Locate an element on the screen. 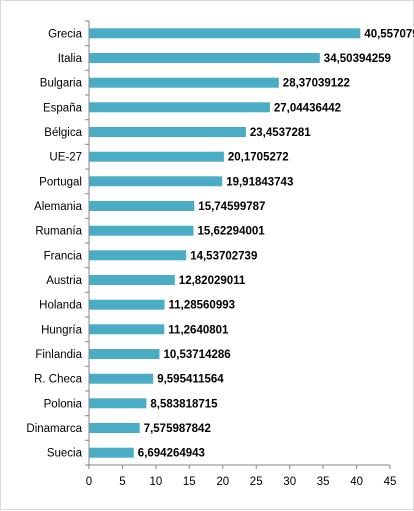 This screenshot has width=414, height=511. category-label: Hungría is located at coordinates (62, 330).